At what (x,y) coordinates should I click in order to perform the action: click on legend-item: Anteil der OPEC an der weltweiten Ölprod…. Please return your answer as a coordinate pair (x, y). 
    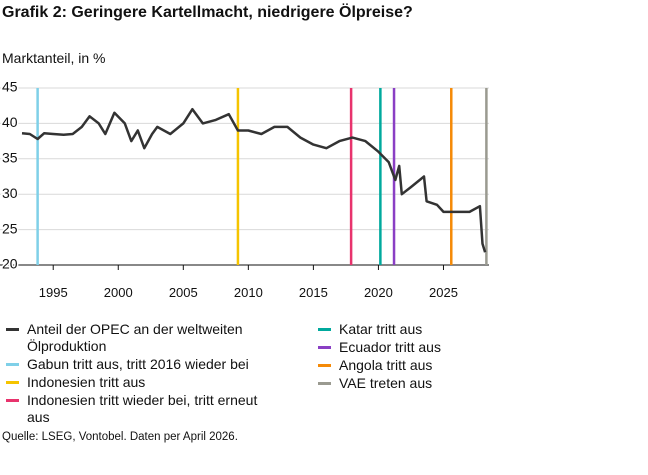
    Looking at the image, I should click on (146, 338).